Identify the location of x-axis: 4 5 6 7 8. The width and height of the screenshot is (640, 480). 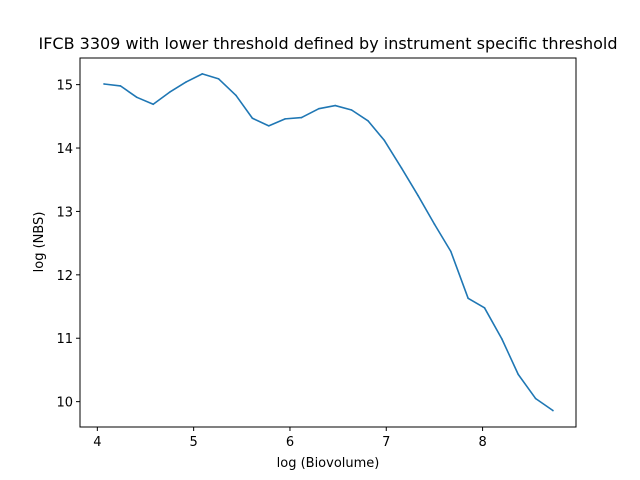
(290, 438).